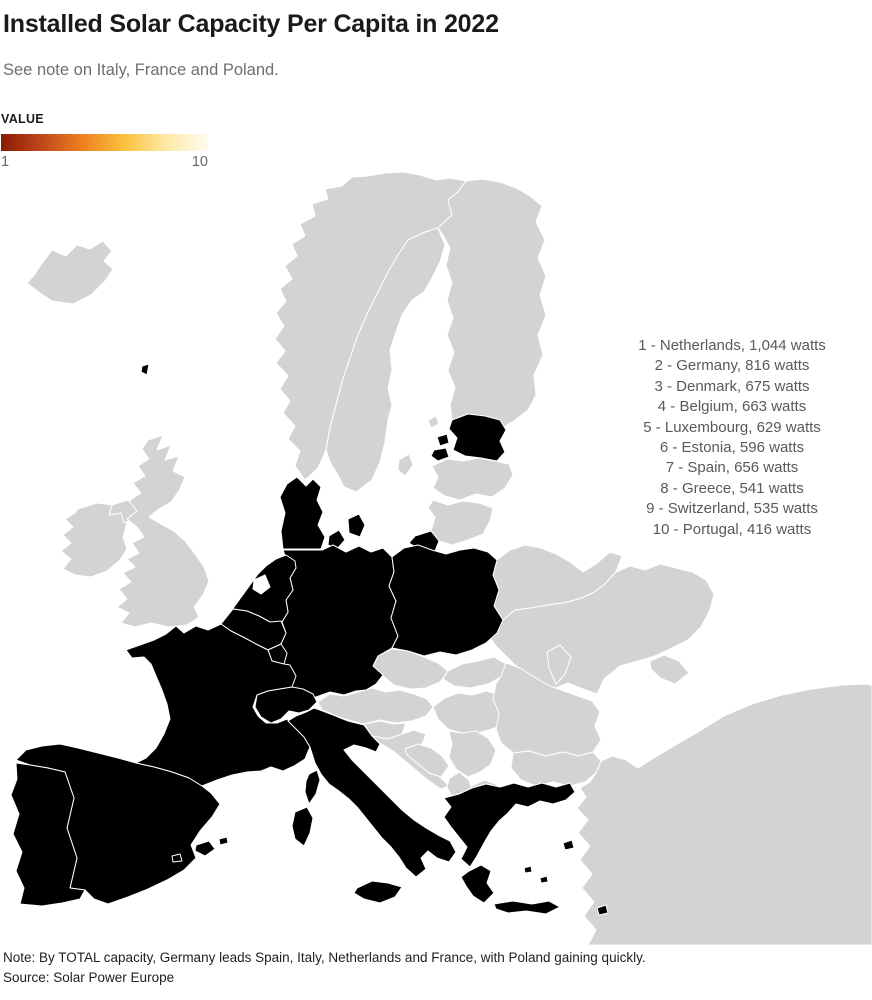  What do you see at coordinates (732, 509) in the screenshot?
I see `ranking-item: 9 - Switzerland, 535 watts` at bounding box center [732, 509].